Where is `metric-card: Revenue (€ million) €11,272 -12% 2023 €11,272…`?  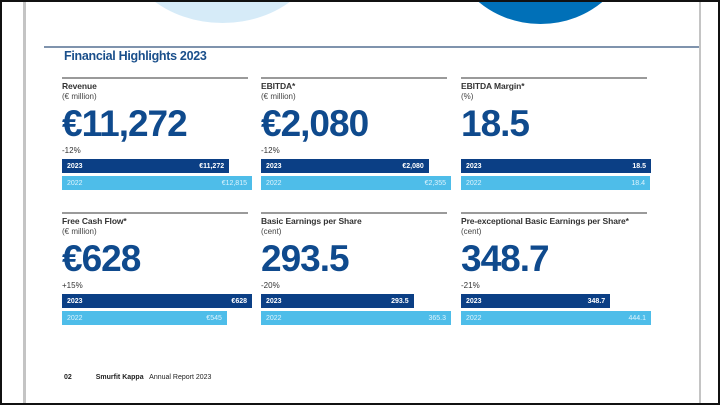
metric-card: Revenue (€ million) €11,272 -12% 2023 €11,272… is located at coordinates (162, 133).